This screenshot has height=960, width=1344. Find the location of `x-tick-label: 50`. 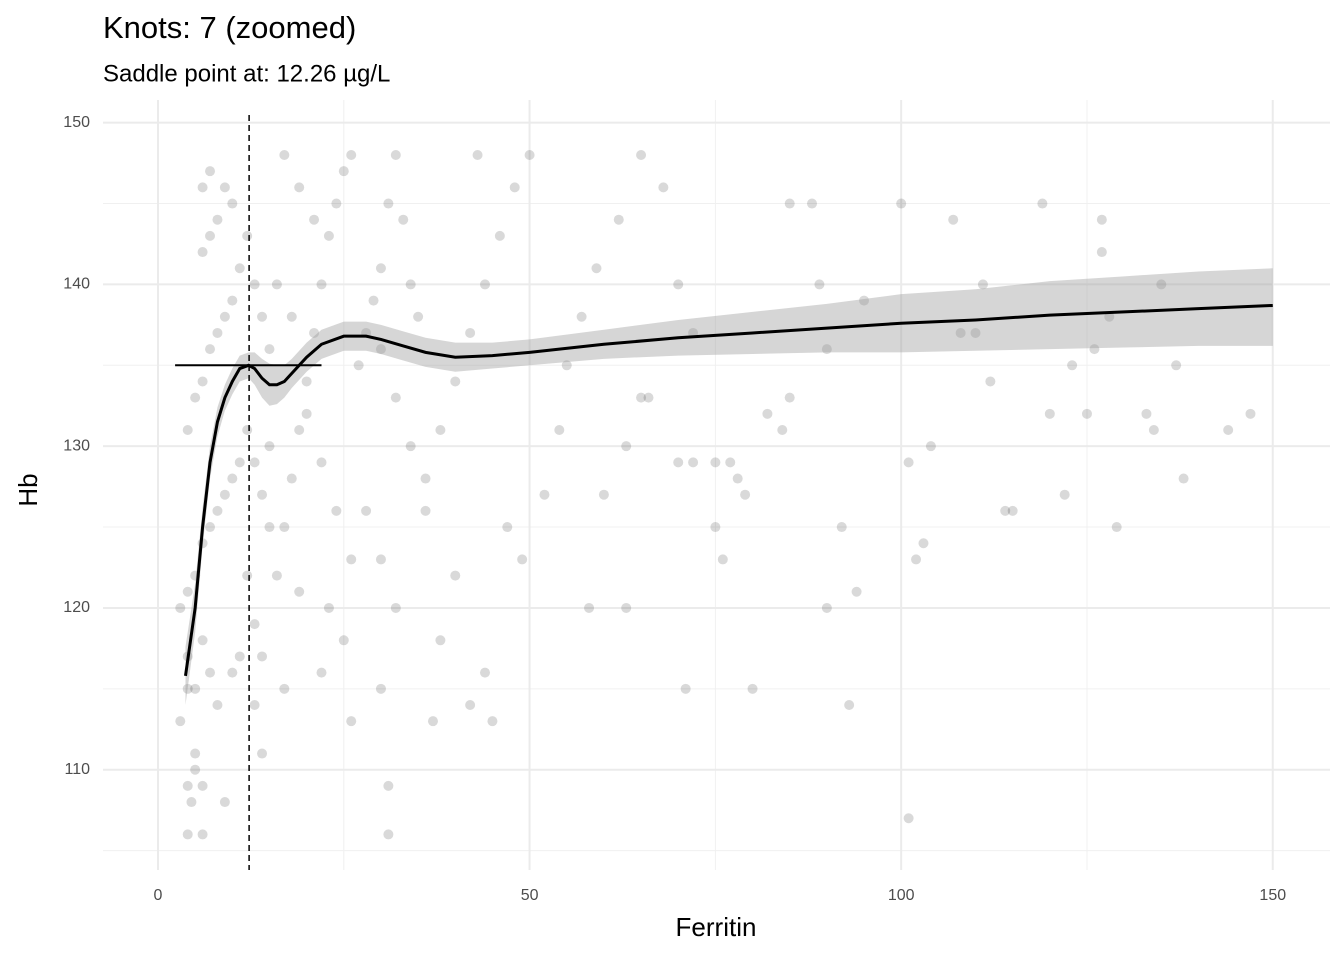

x-tick-label: 50 is located at coordinates (530, 895).